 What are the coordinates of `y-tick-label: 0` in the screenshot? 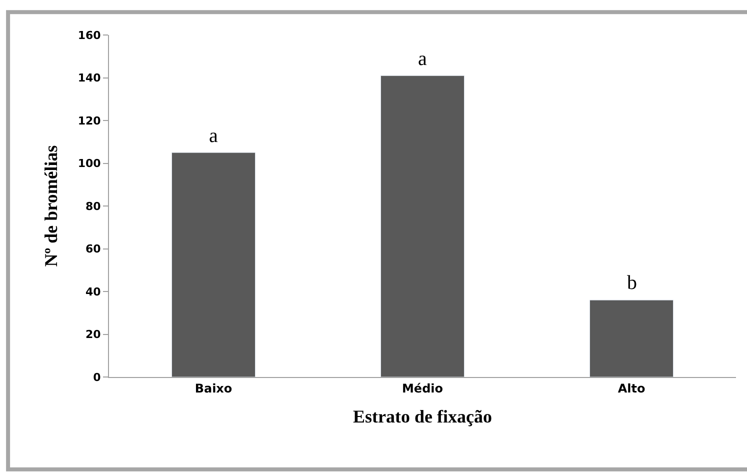 It's located at (97, 377).